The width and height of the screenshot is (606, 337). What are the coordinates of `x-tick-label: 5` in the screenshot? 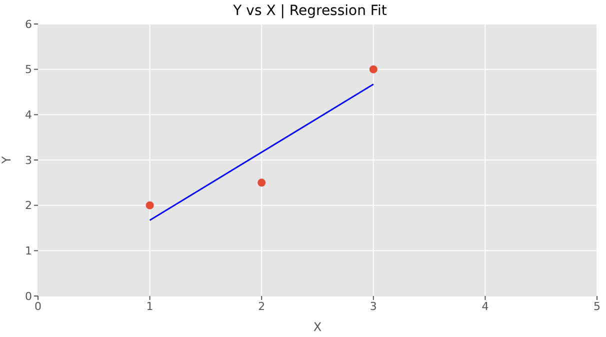 It's located at (597, 306).